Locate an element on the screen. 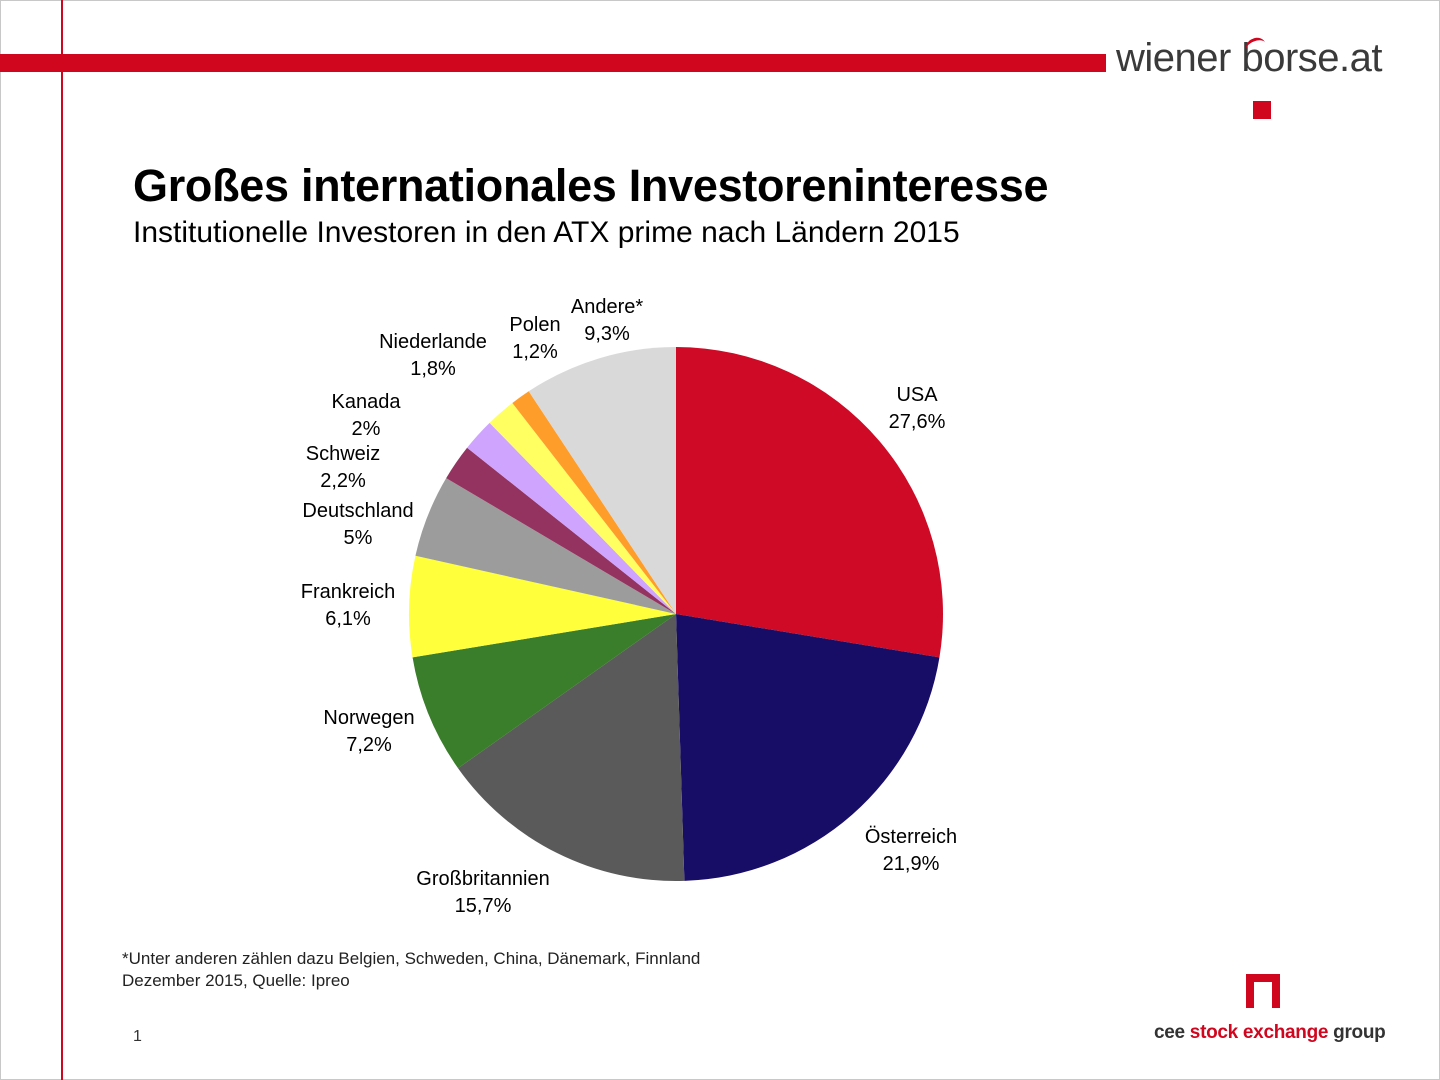 The width and height of the screenshot is (1440, 1080). logo-red-square is located at coordinates (1262, 110).